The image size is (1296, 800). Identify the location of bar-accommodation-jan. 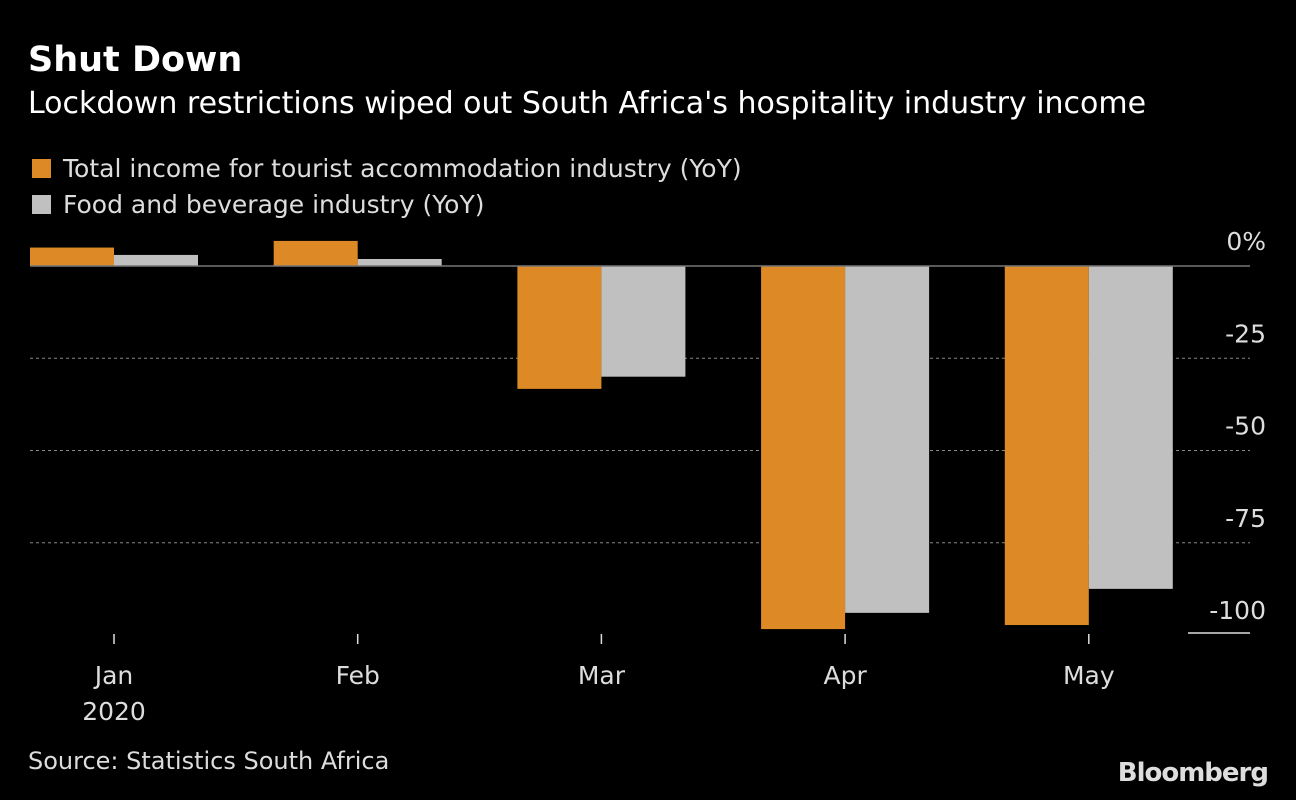
(72, 256).